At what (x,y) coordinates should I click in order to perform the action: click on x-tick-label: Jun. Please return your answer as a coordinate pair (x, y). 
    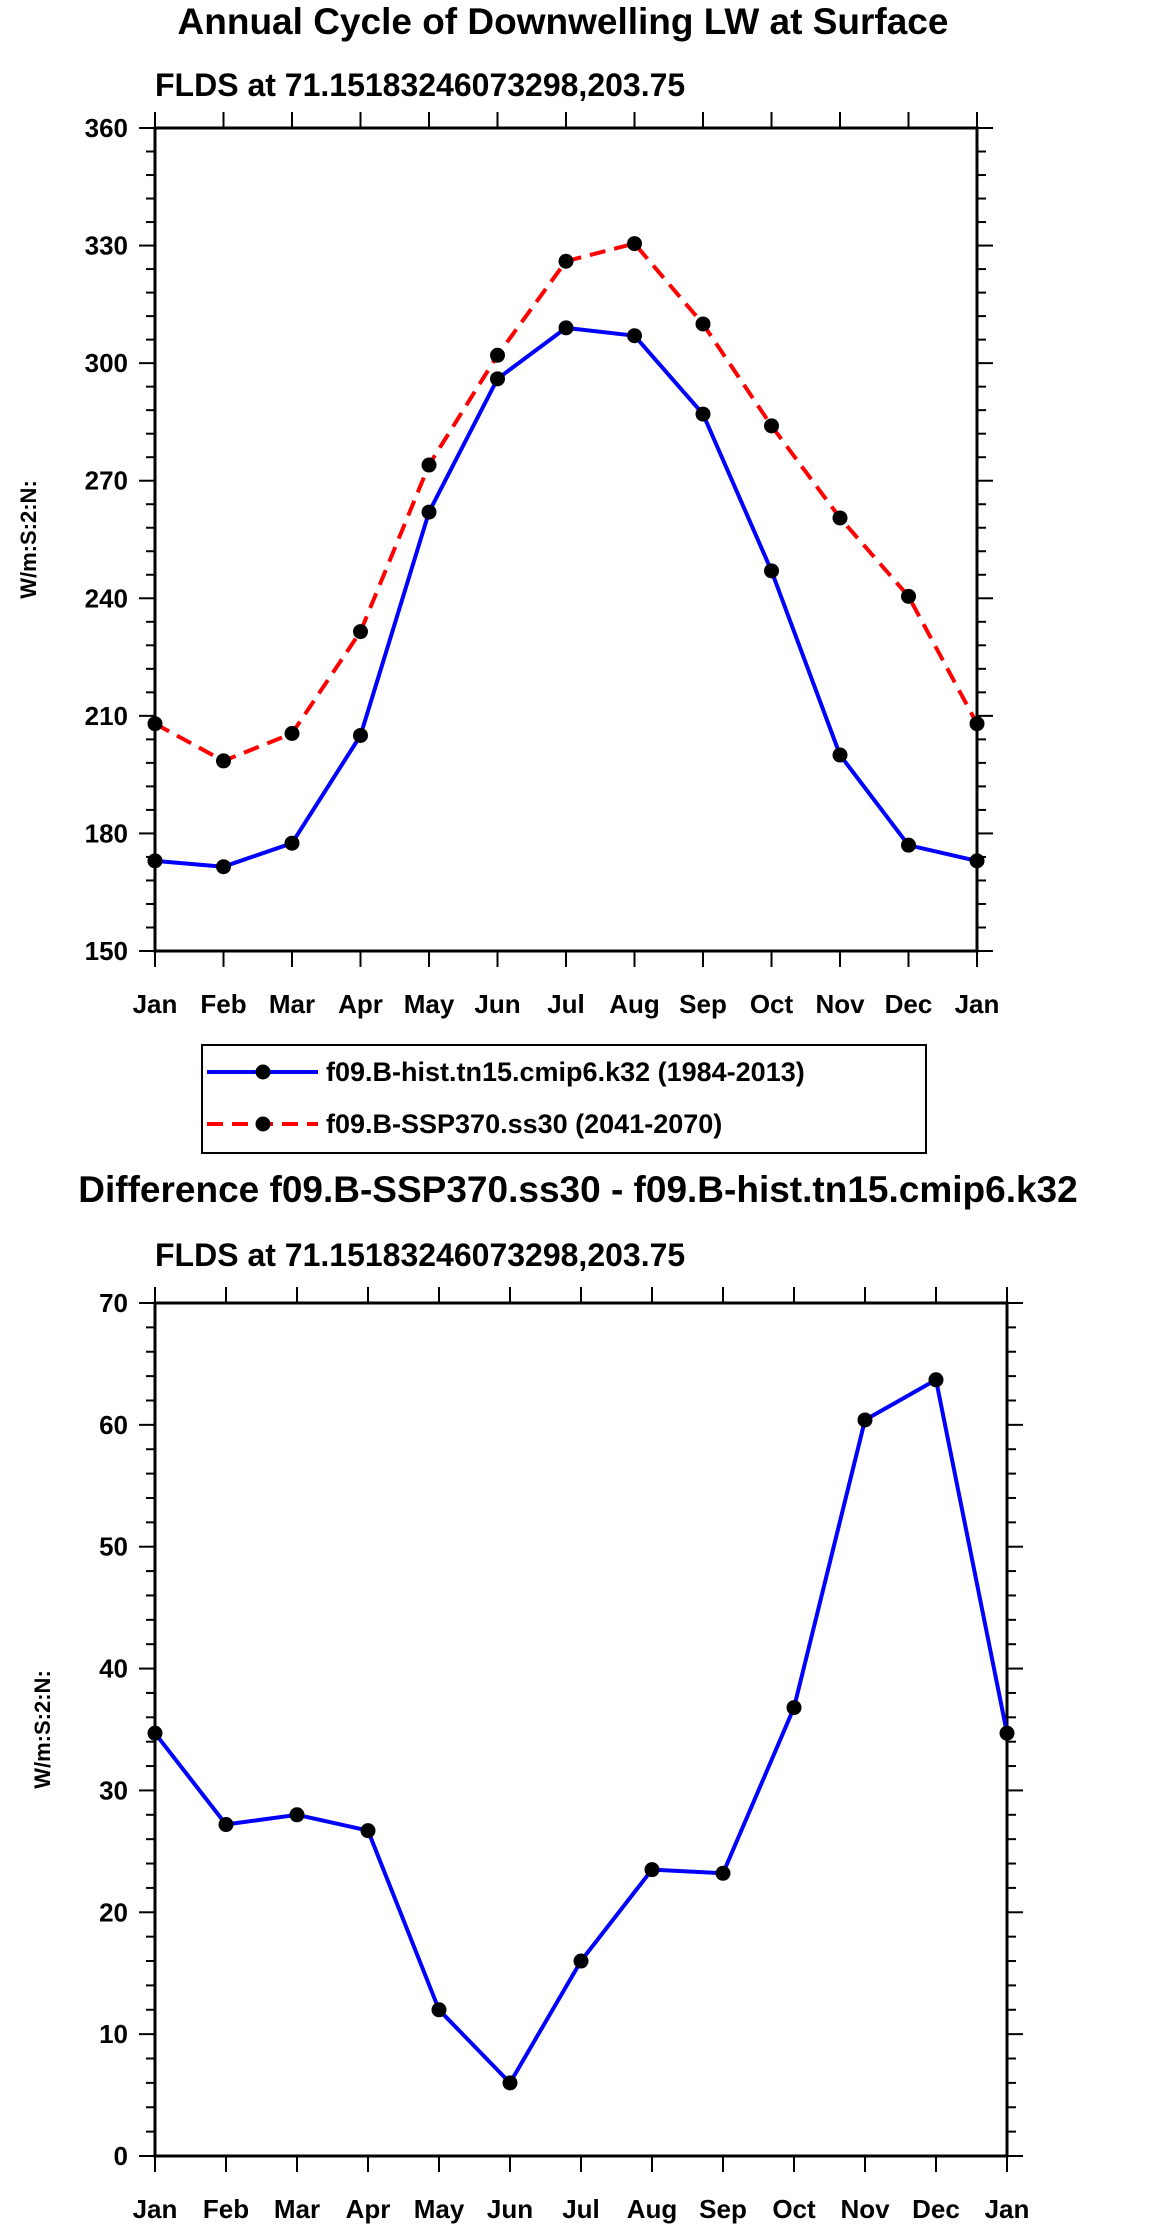
    Looking at the image, I should click on (497, 1004).